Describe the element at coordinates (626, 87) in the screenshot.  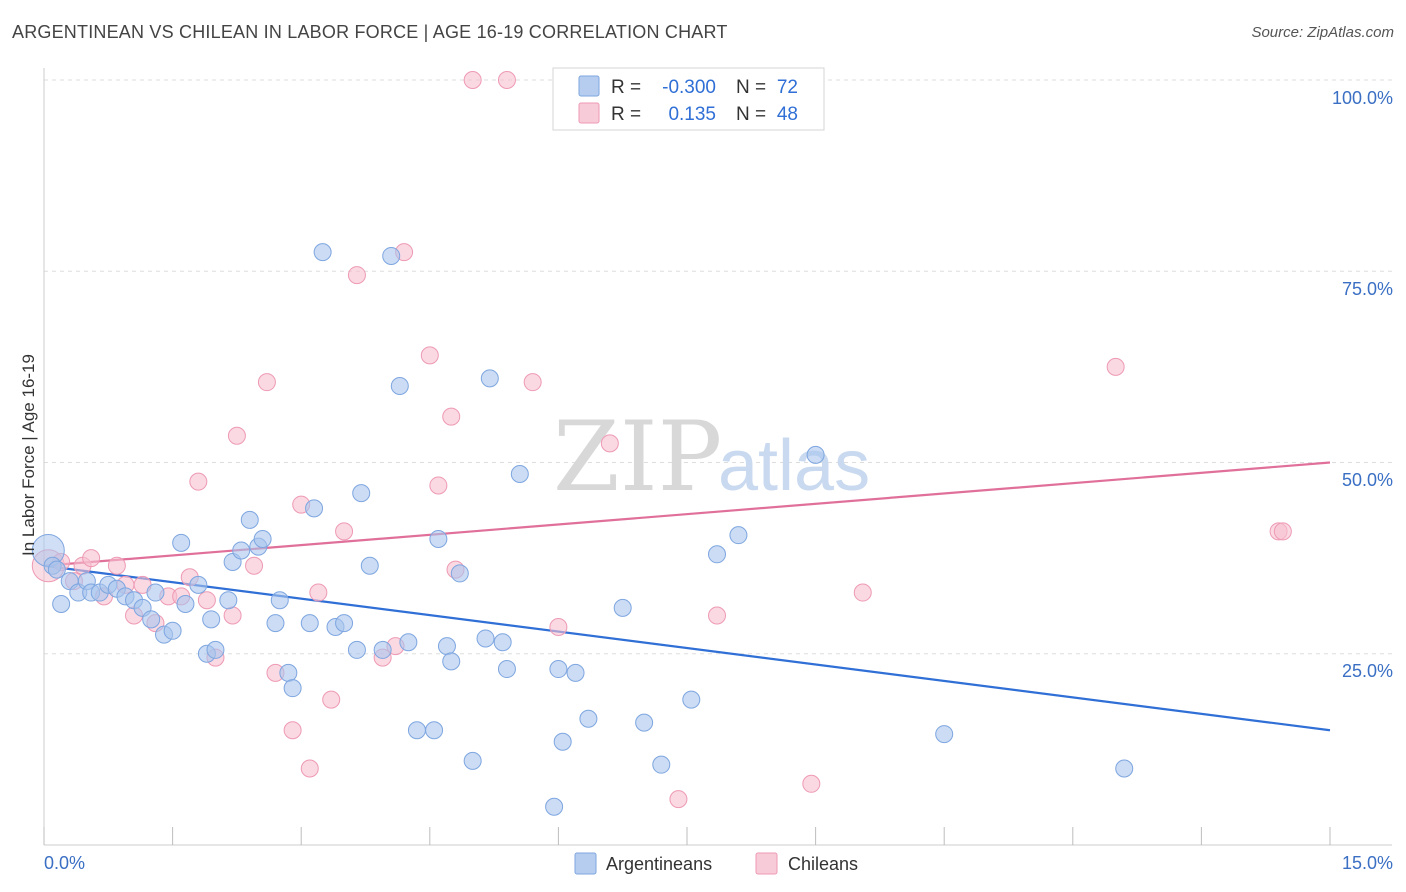
I see `legend-r-label-argentineans: R =` at that location.